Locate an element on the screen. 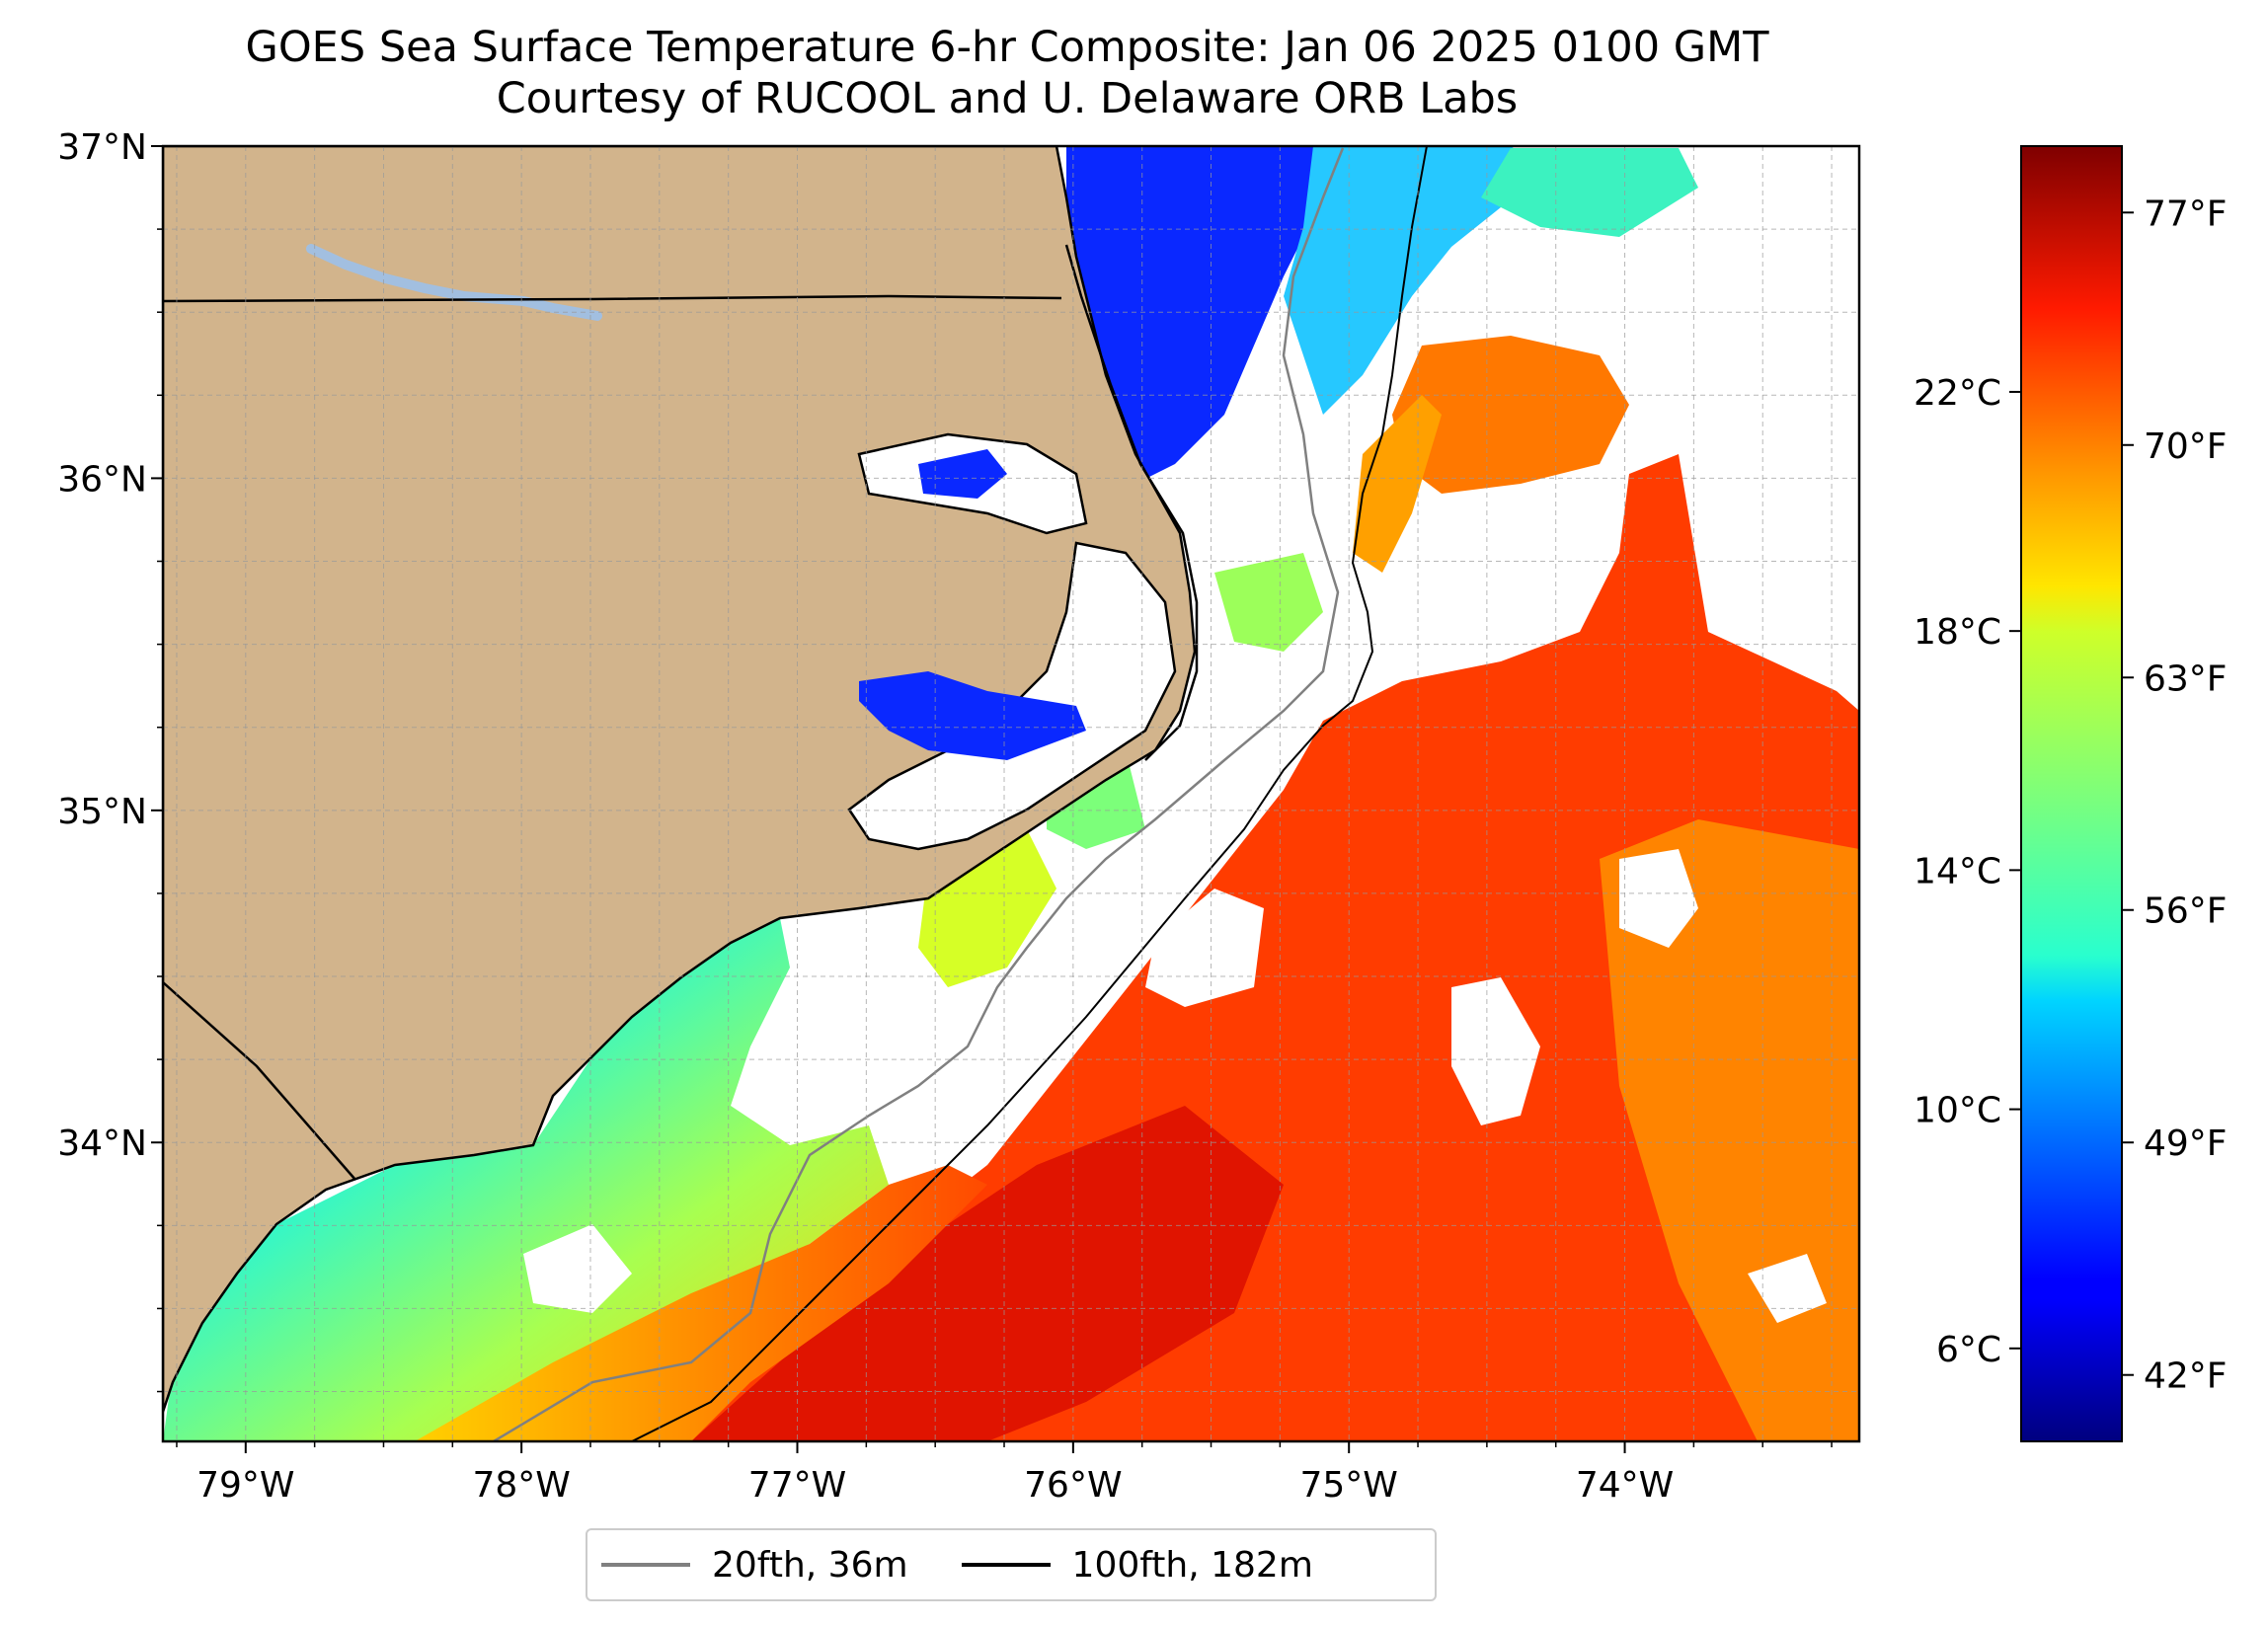 This screenshot has height=1626, width=2268. legend-swatch-20fth is located at coordinates (645, 1565).